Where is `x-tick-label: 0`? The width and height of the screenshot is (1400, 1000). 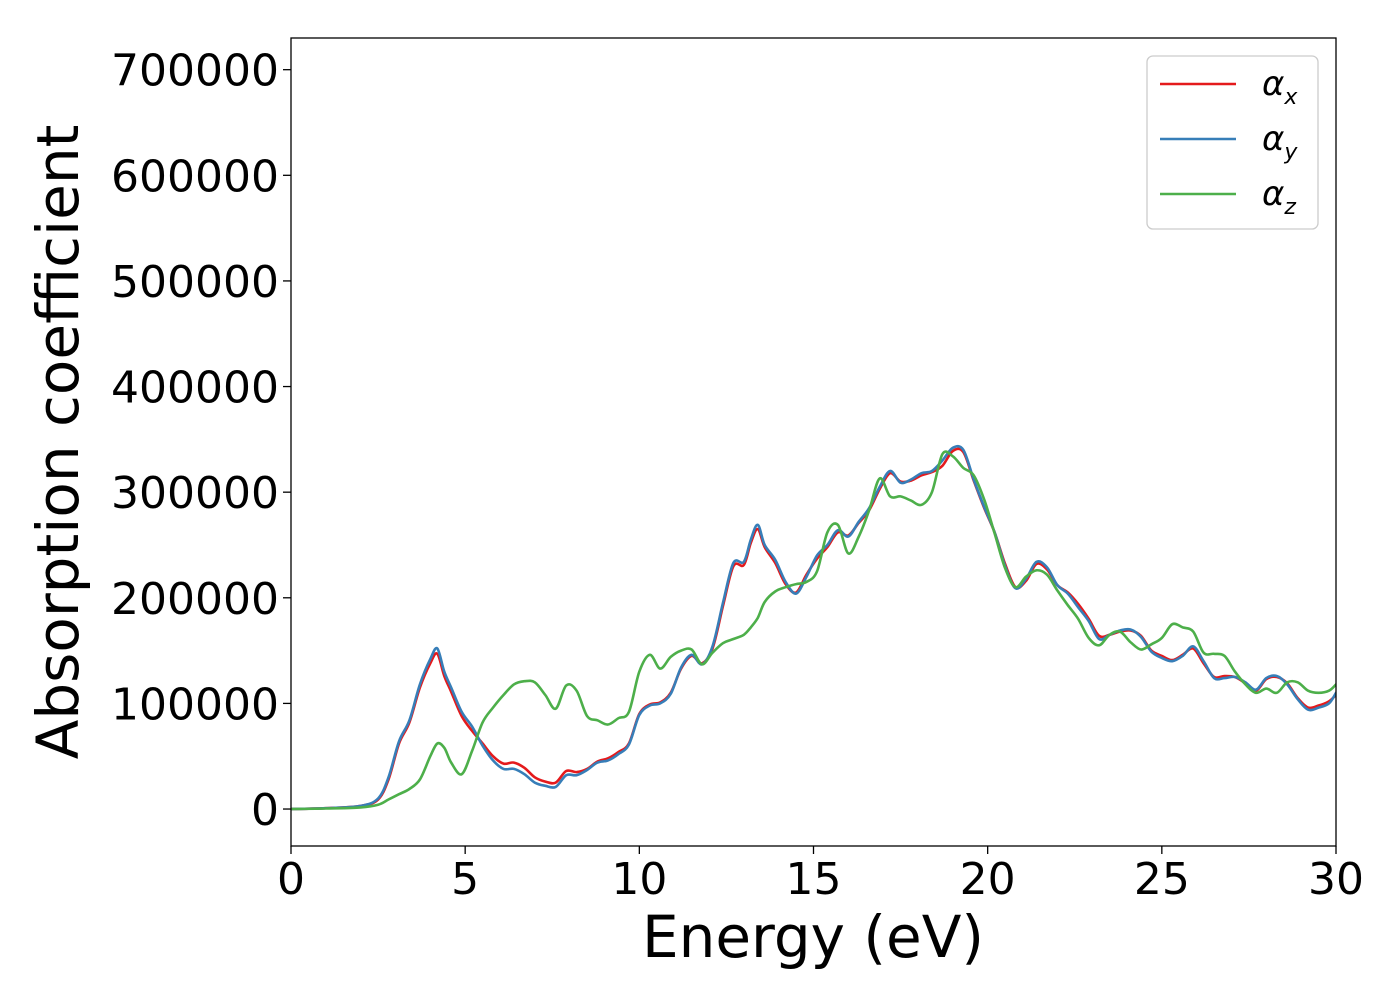
x-tick-label: 0 is located at coordinates (291, 879).